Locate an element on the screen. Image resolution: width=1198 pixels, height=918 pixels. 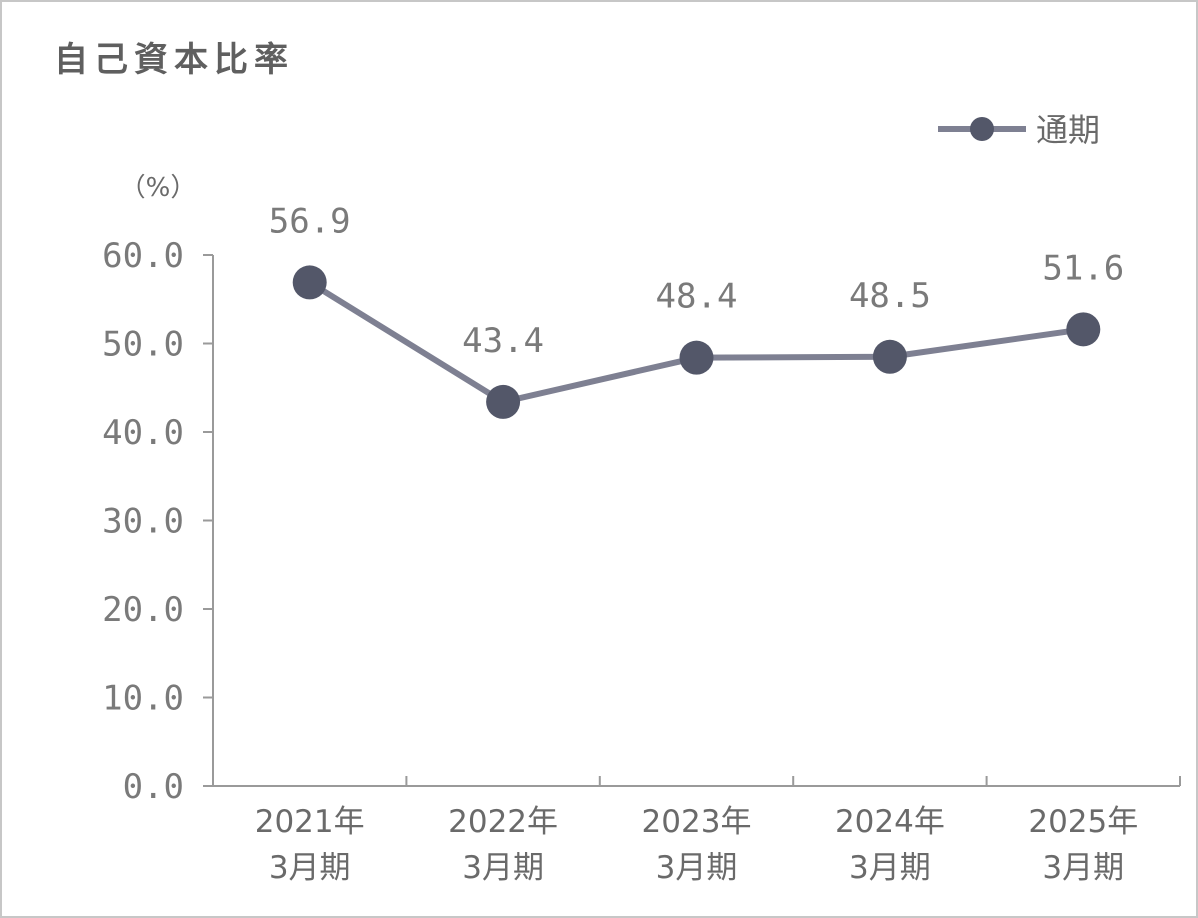
x-category-label: 2024年 3月期 is located at coordinates (890, 845).